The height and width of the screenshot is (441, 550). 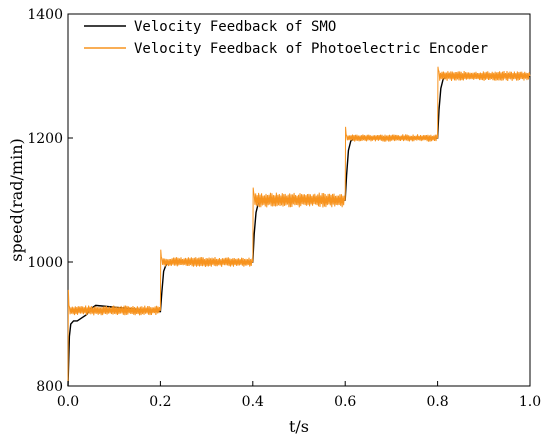 What do you see at coordinates (45, 263) in the screenshot?
I see `y-tick-label: 1000` at bounding box center [45, 263].